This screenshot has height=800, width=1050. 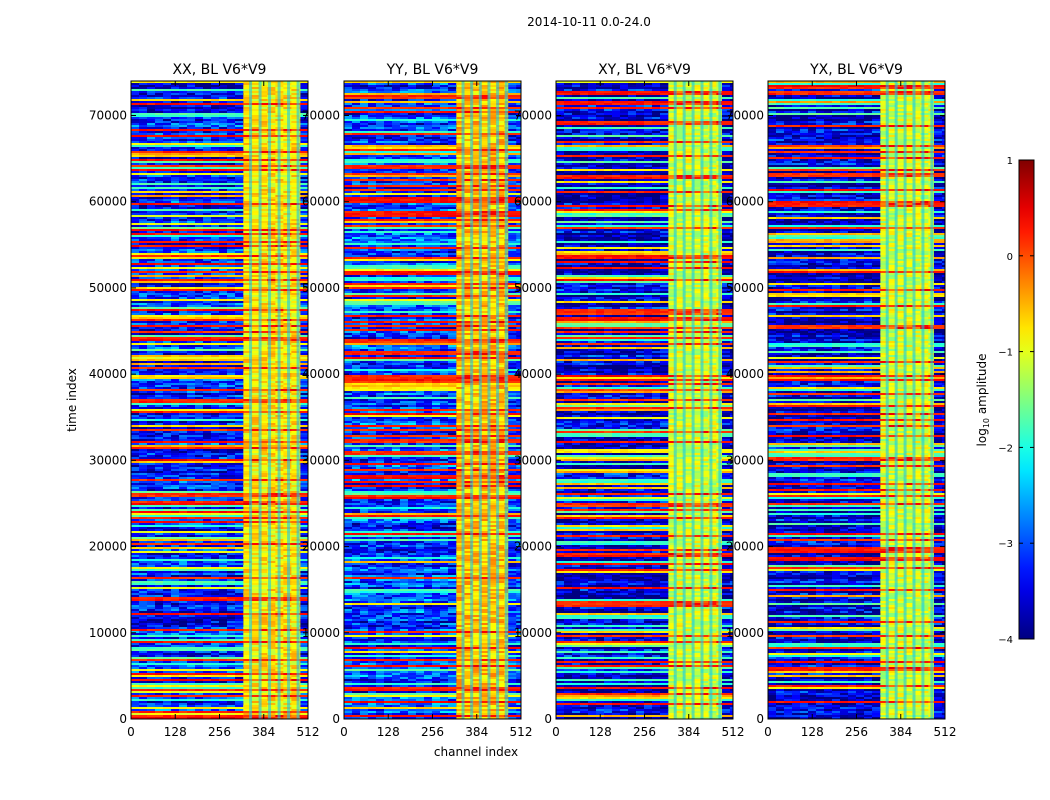 What do you see at coordinates (856, 70) in the screenshot?
I see `panel-title: YX, BL V6*V9` at bounding box center [856, 70].